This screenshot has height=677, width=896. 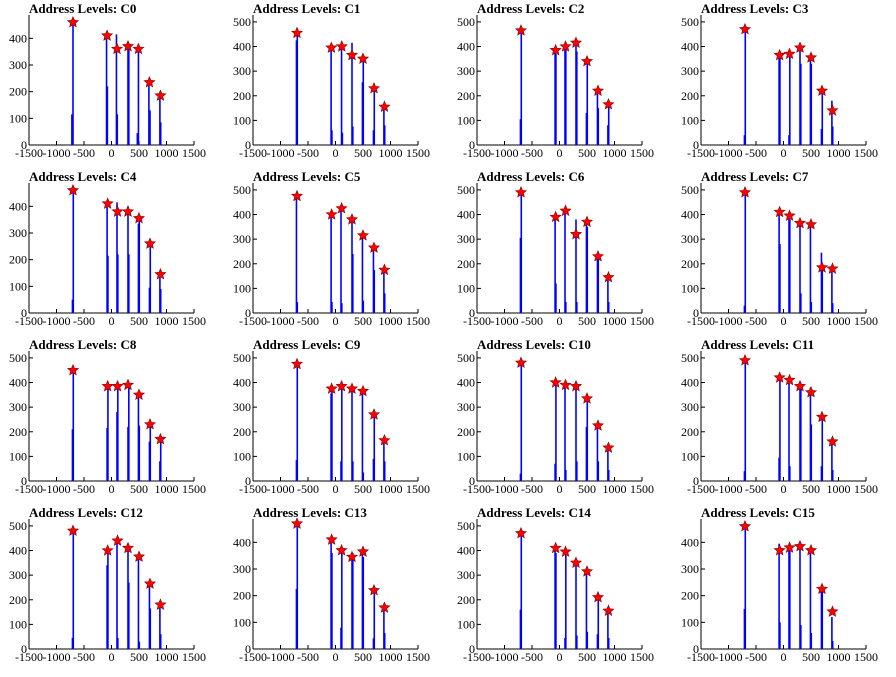 I want to click on chart-title: Address Levels: C1, so click(x=306, y=8).